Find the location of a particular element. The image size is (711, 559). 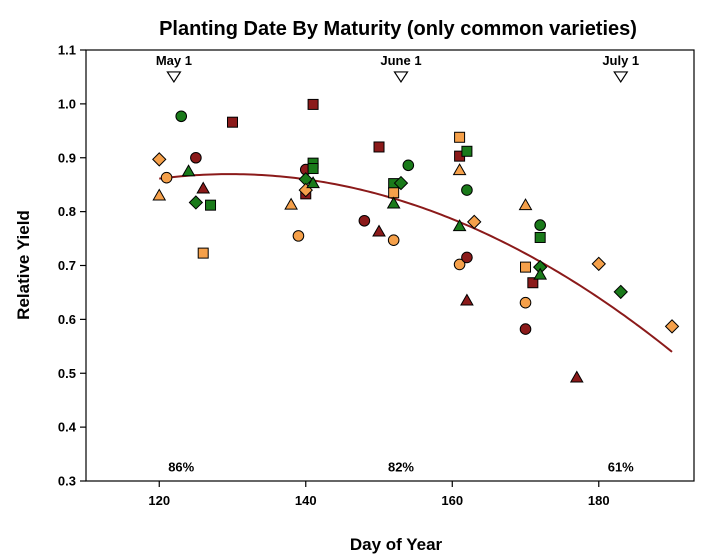

y-tick-label: 1.0 is located at coordinates (67, 103).